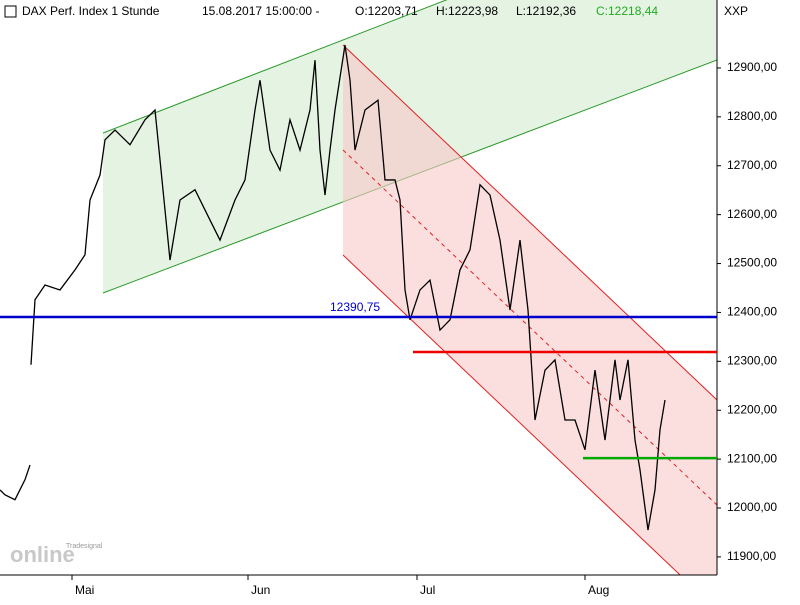 The height and width of the screenshot is (605, 800). What do you see at coordinates (42, 554) in the screenshot?
I see `logo-product: online` at bounding box center [42, 554].